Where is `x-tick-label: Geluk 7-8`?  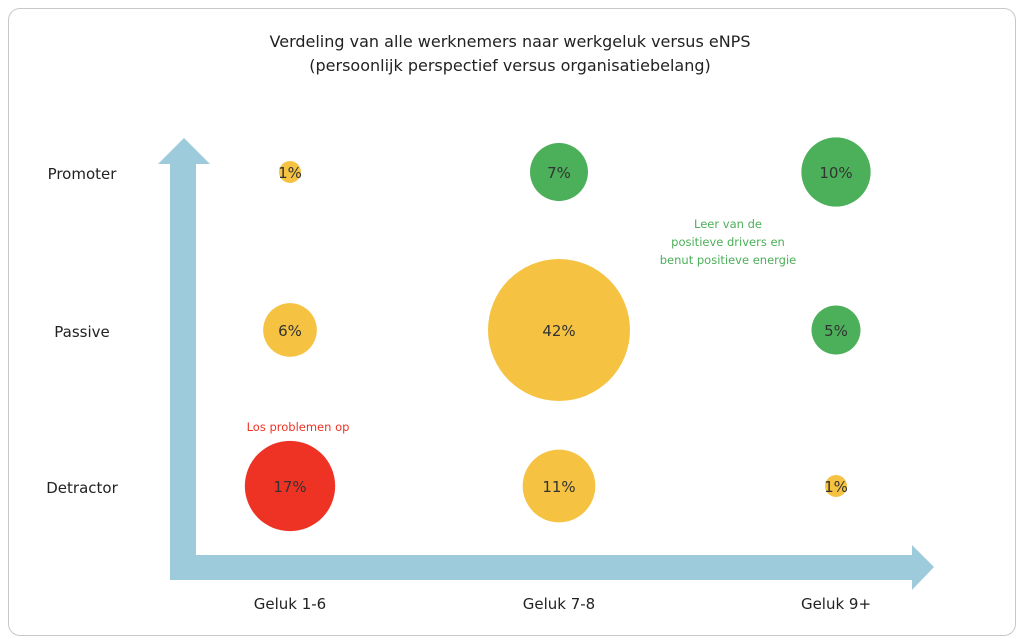
x-tick-label: Geluk 7-8 is located at coordinates (559, 604).